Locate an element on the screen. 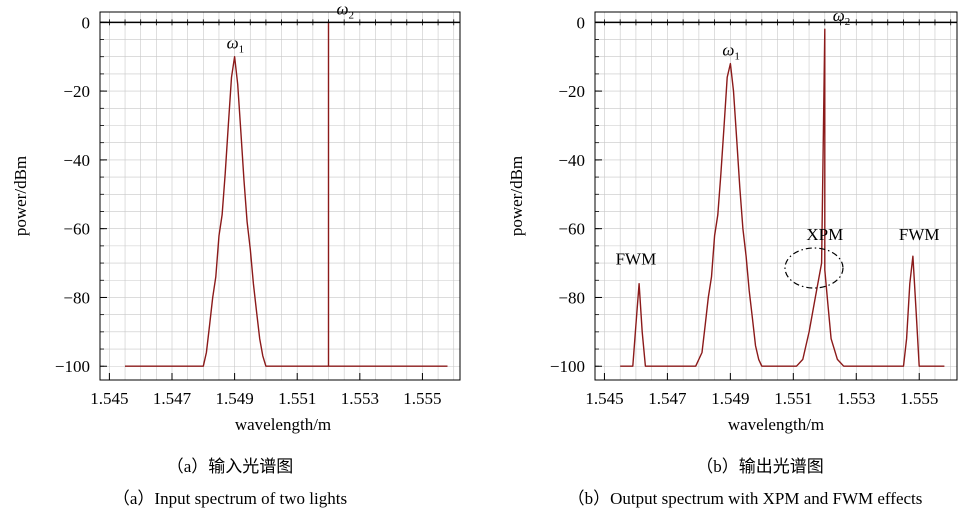 Image resolution: width=979 pixels, height=521 pixels. panel-b-x-tick-label: 1.549 is located at coordinates (730, 398).